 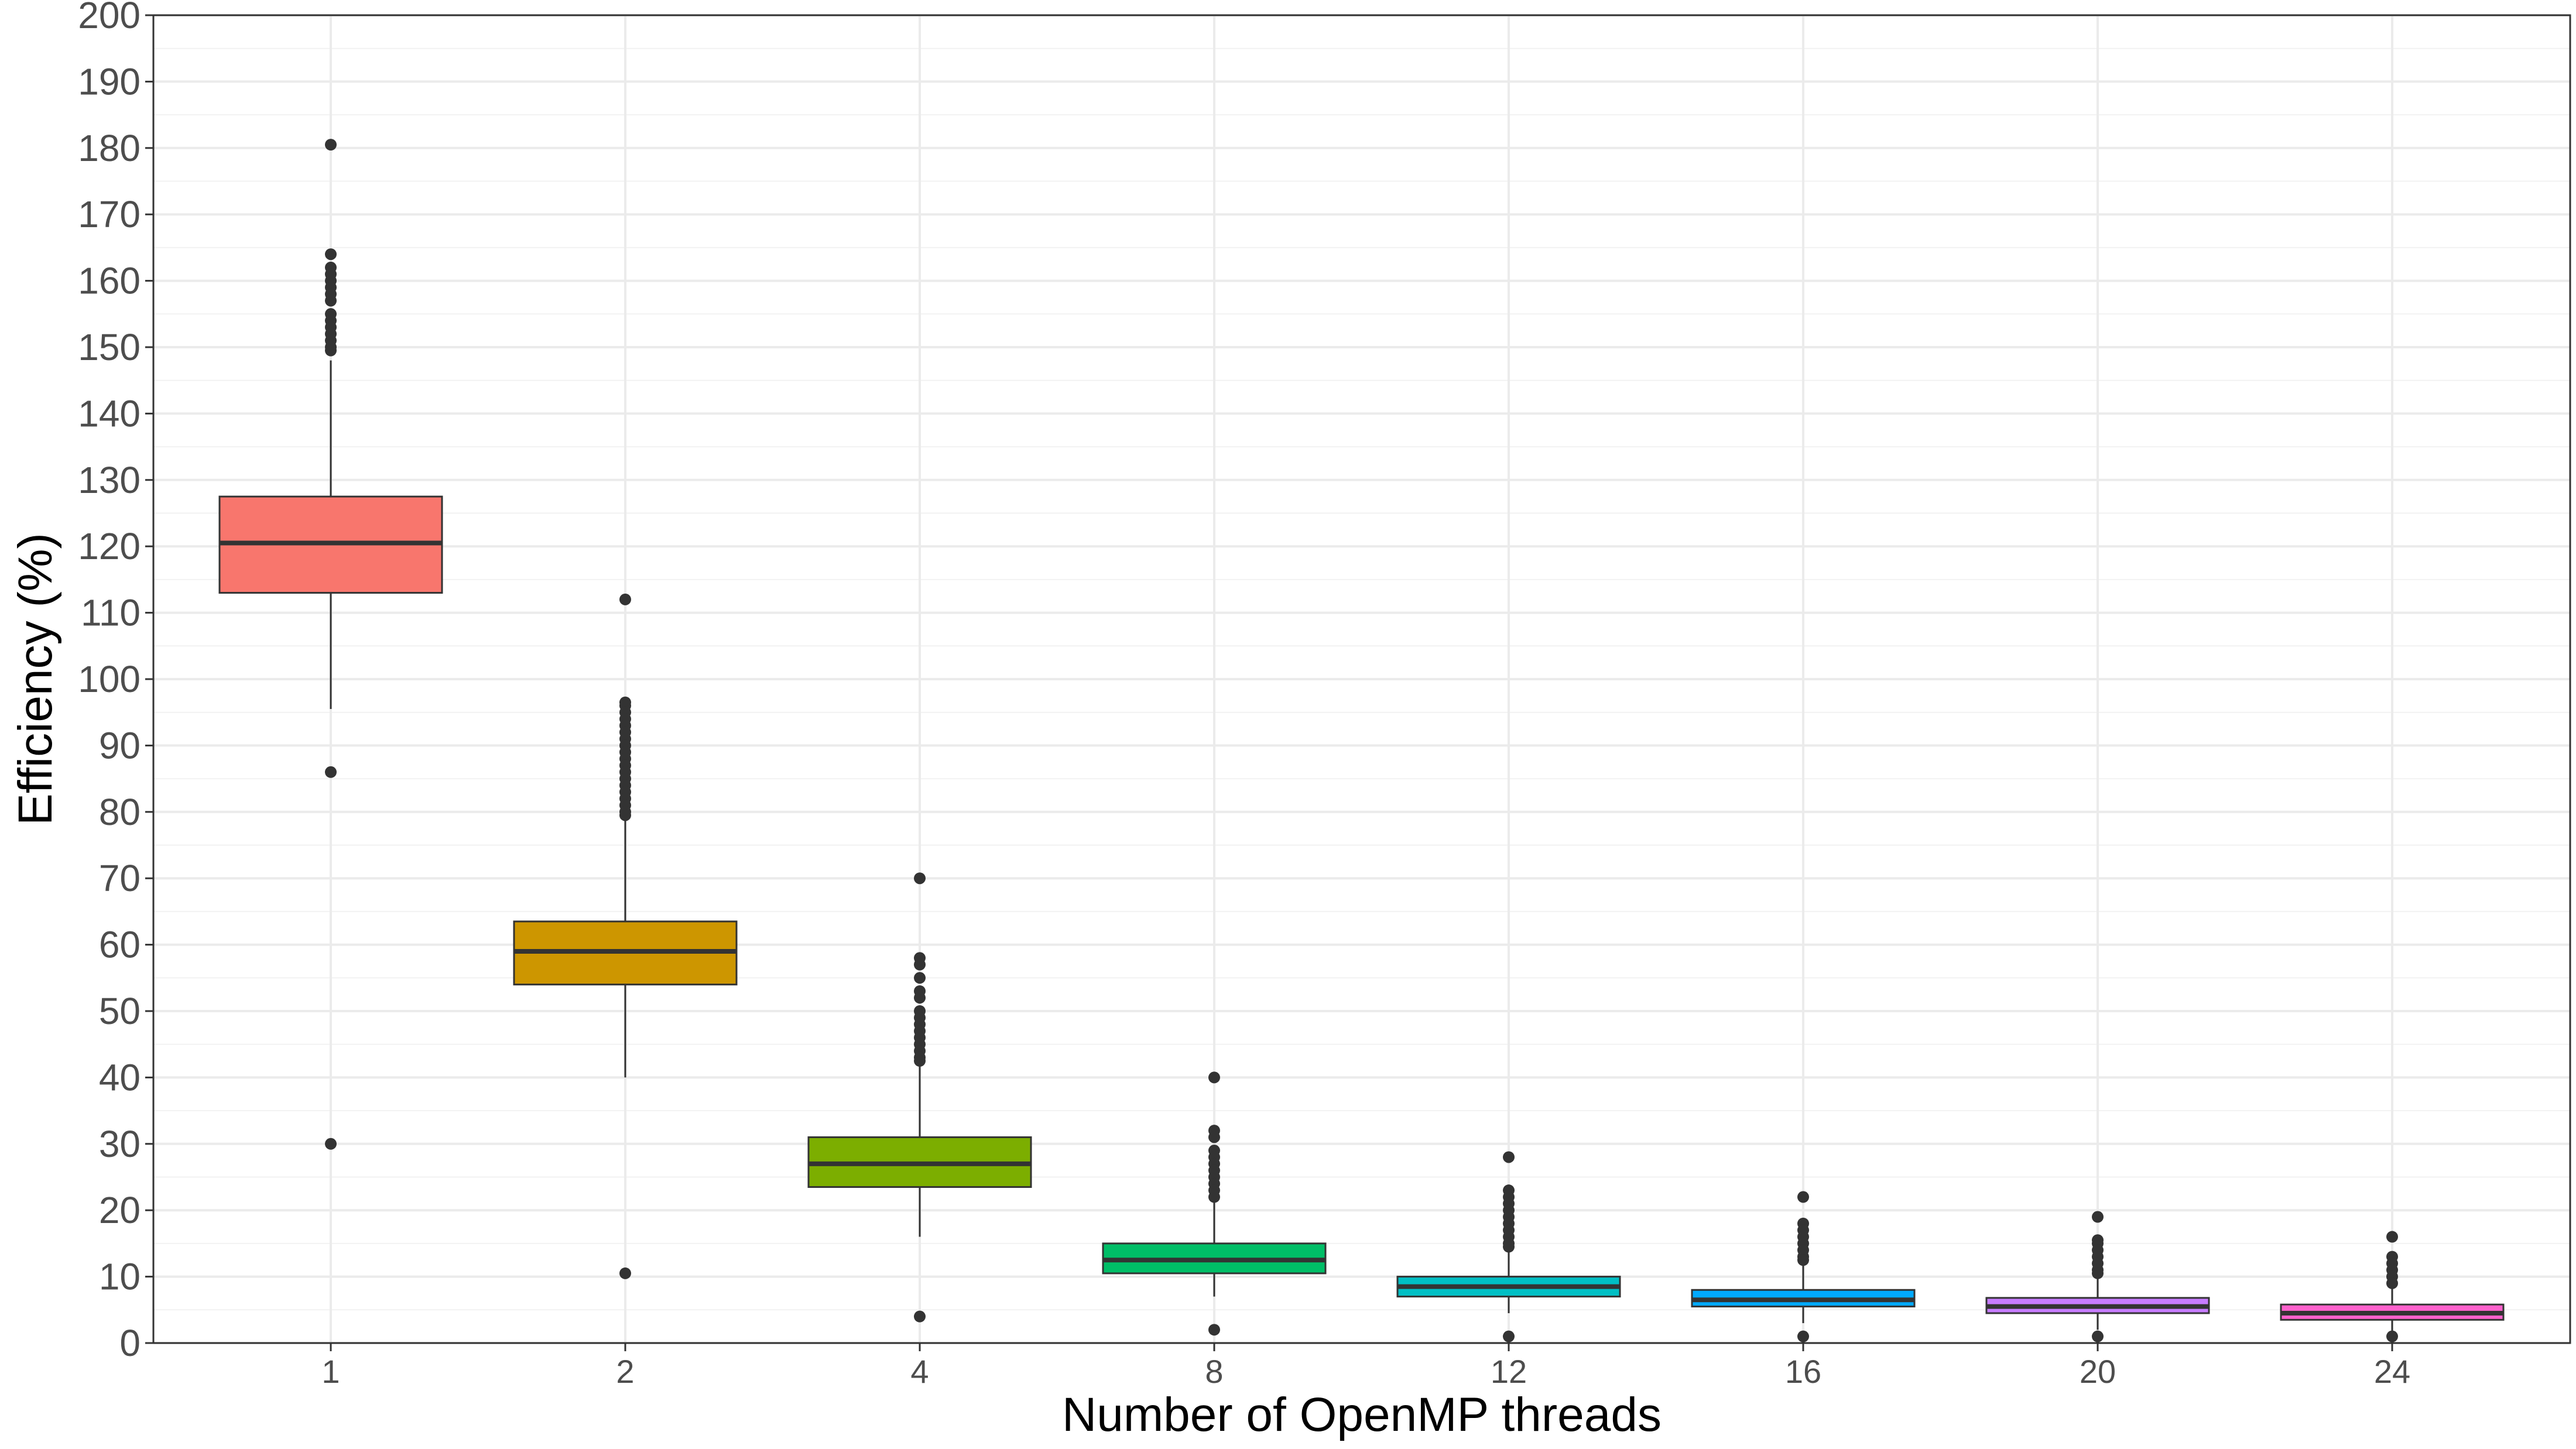 I want to click on y-tick-label: 30, so click(x=120, y=1144).